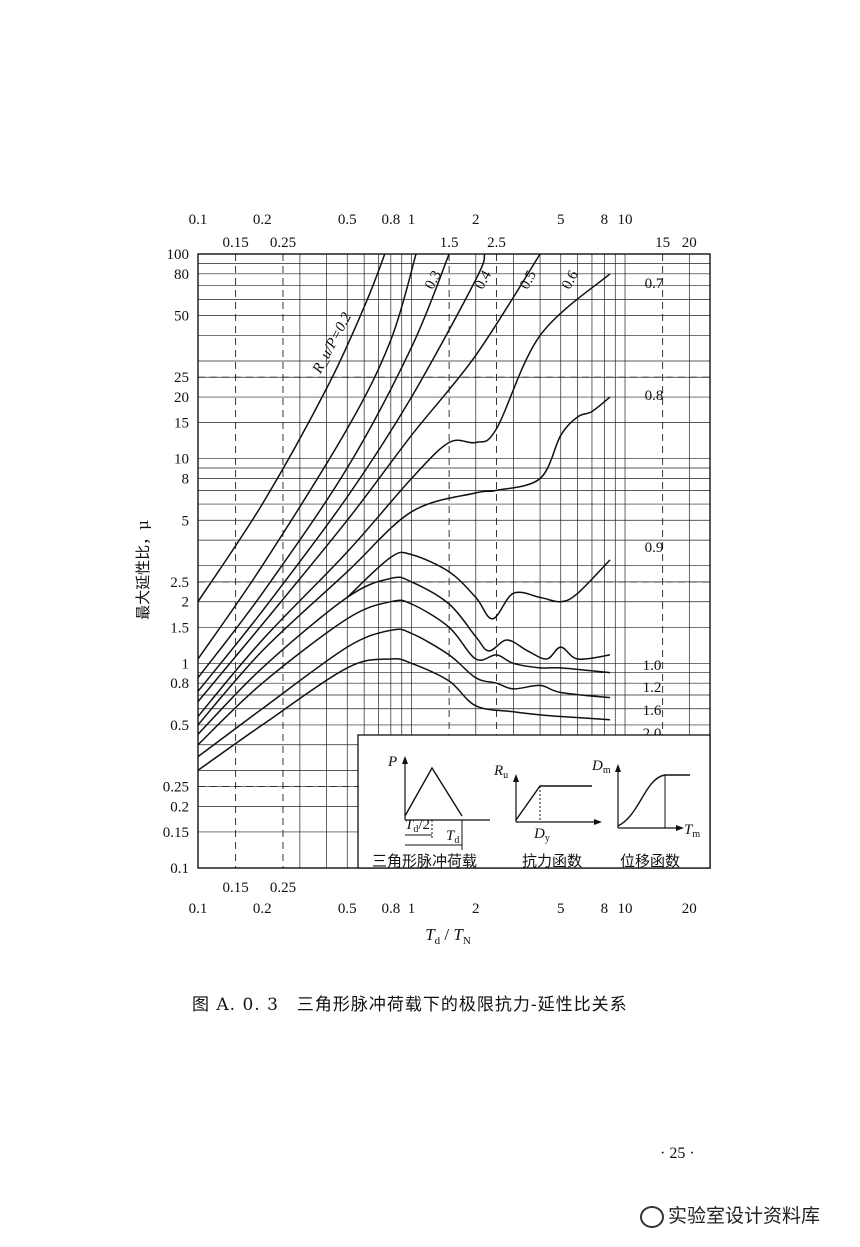  Describe the element at coordinates (179, 869) in the screenshot. I see `y-tick-label: 0.1` at that location.